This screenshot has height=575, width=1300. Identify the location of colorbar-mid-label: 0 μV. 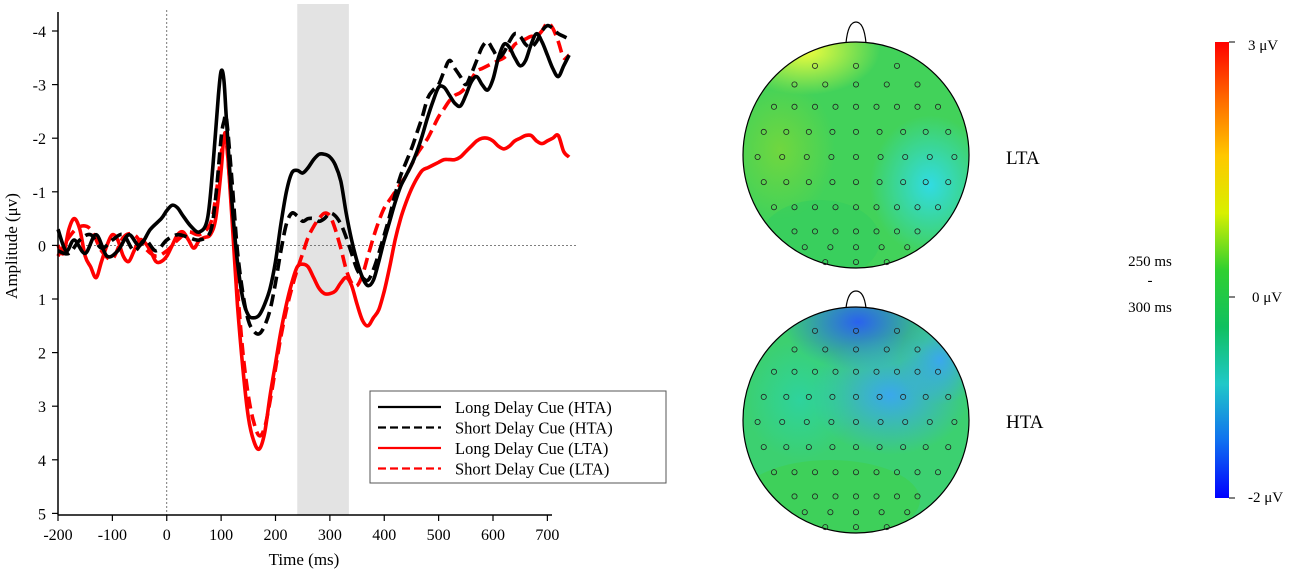
(1267, 298).